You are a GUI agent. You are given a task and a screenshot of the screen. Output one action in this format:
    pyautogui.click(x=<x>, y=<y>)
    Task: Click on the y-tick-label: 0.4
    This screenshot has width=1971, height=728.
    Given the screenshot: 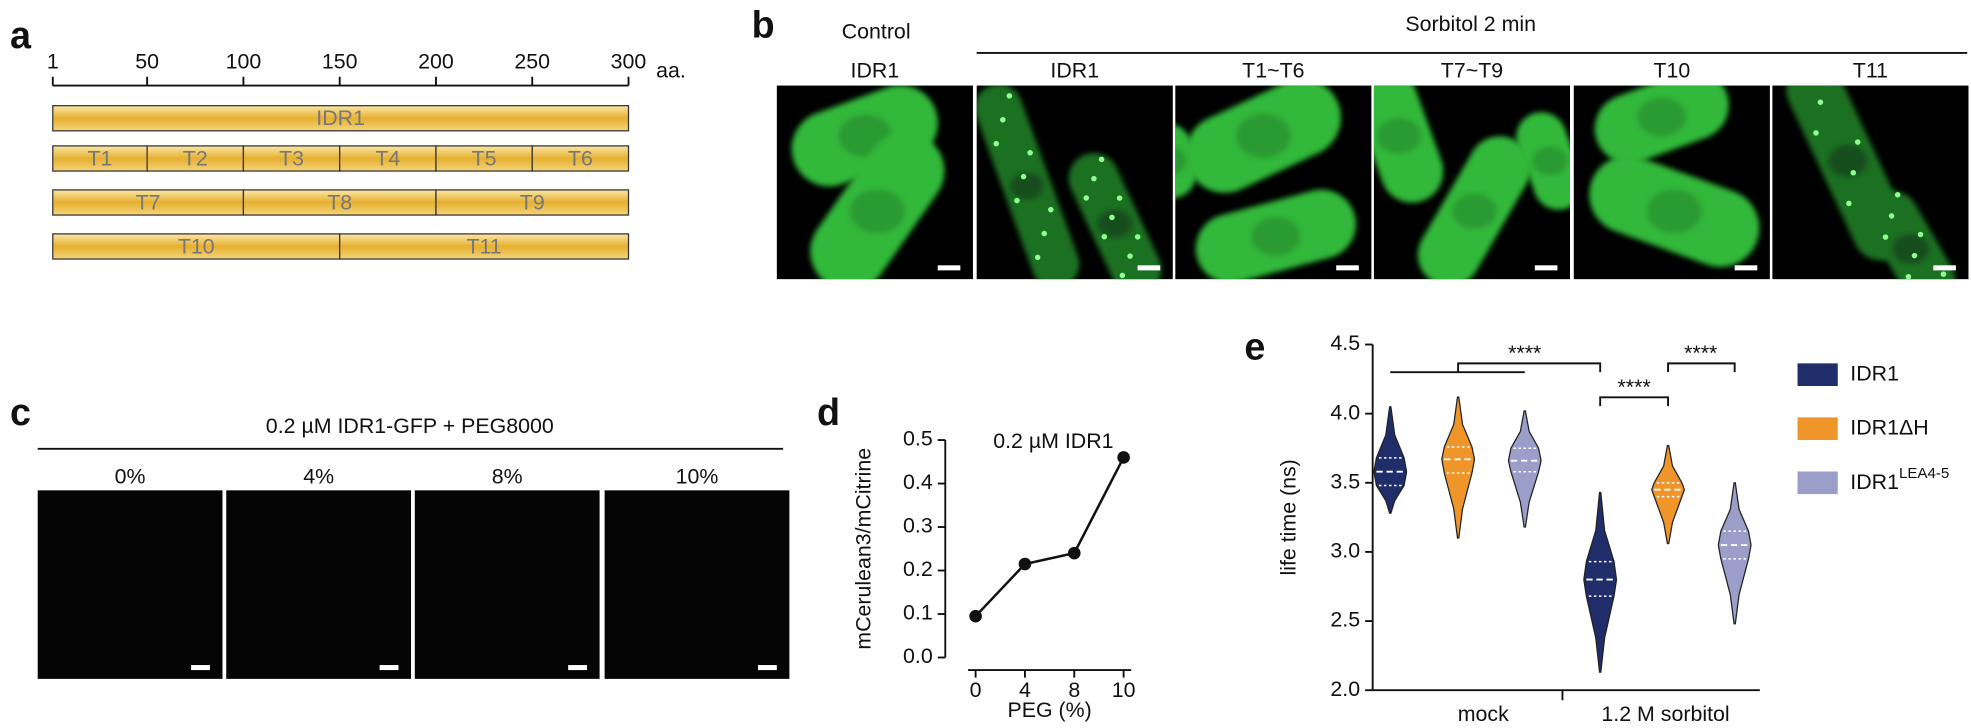 What is the action you would take?
    pyautogui.click(x=918, y=482)
    